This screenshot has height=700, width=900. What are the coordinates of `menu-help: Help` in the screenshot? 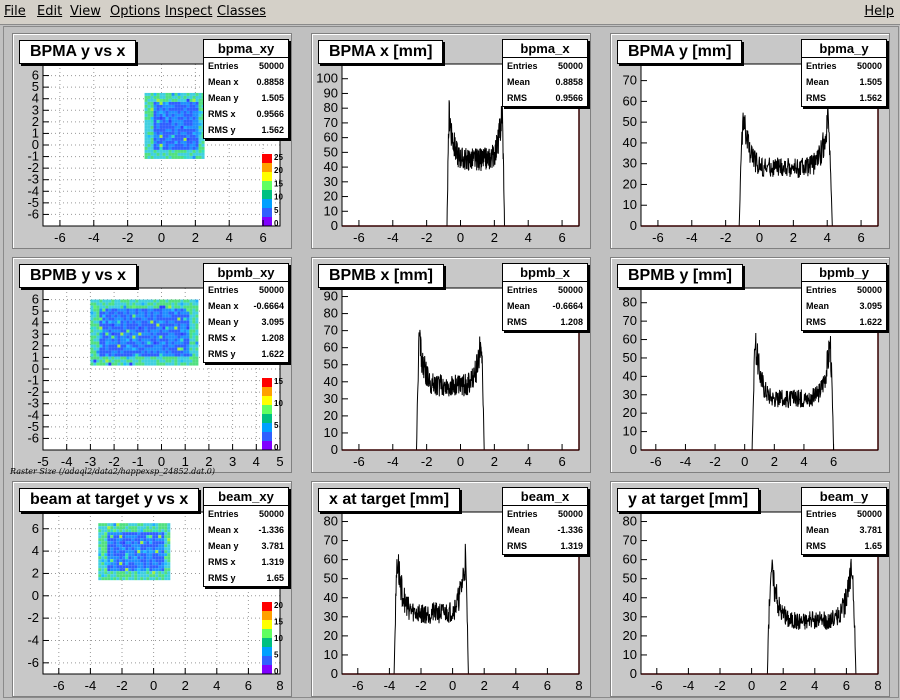 It's located at (879, 11).